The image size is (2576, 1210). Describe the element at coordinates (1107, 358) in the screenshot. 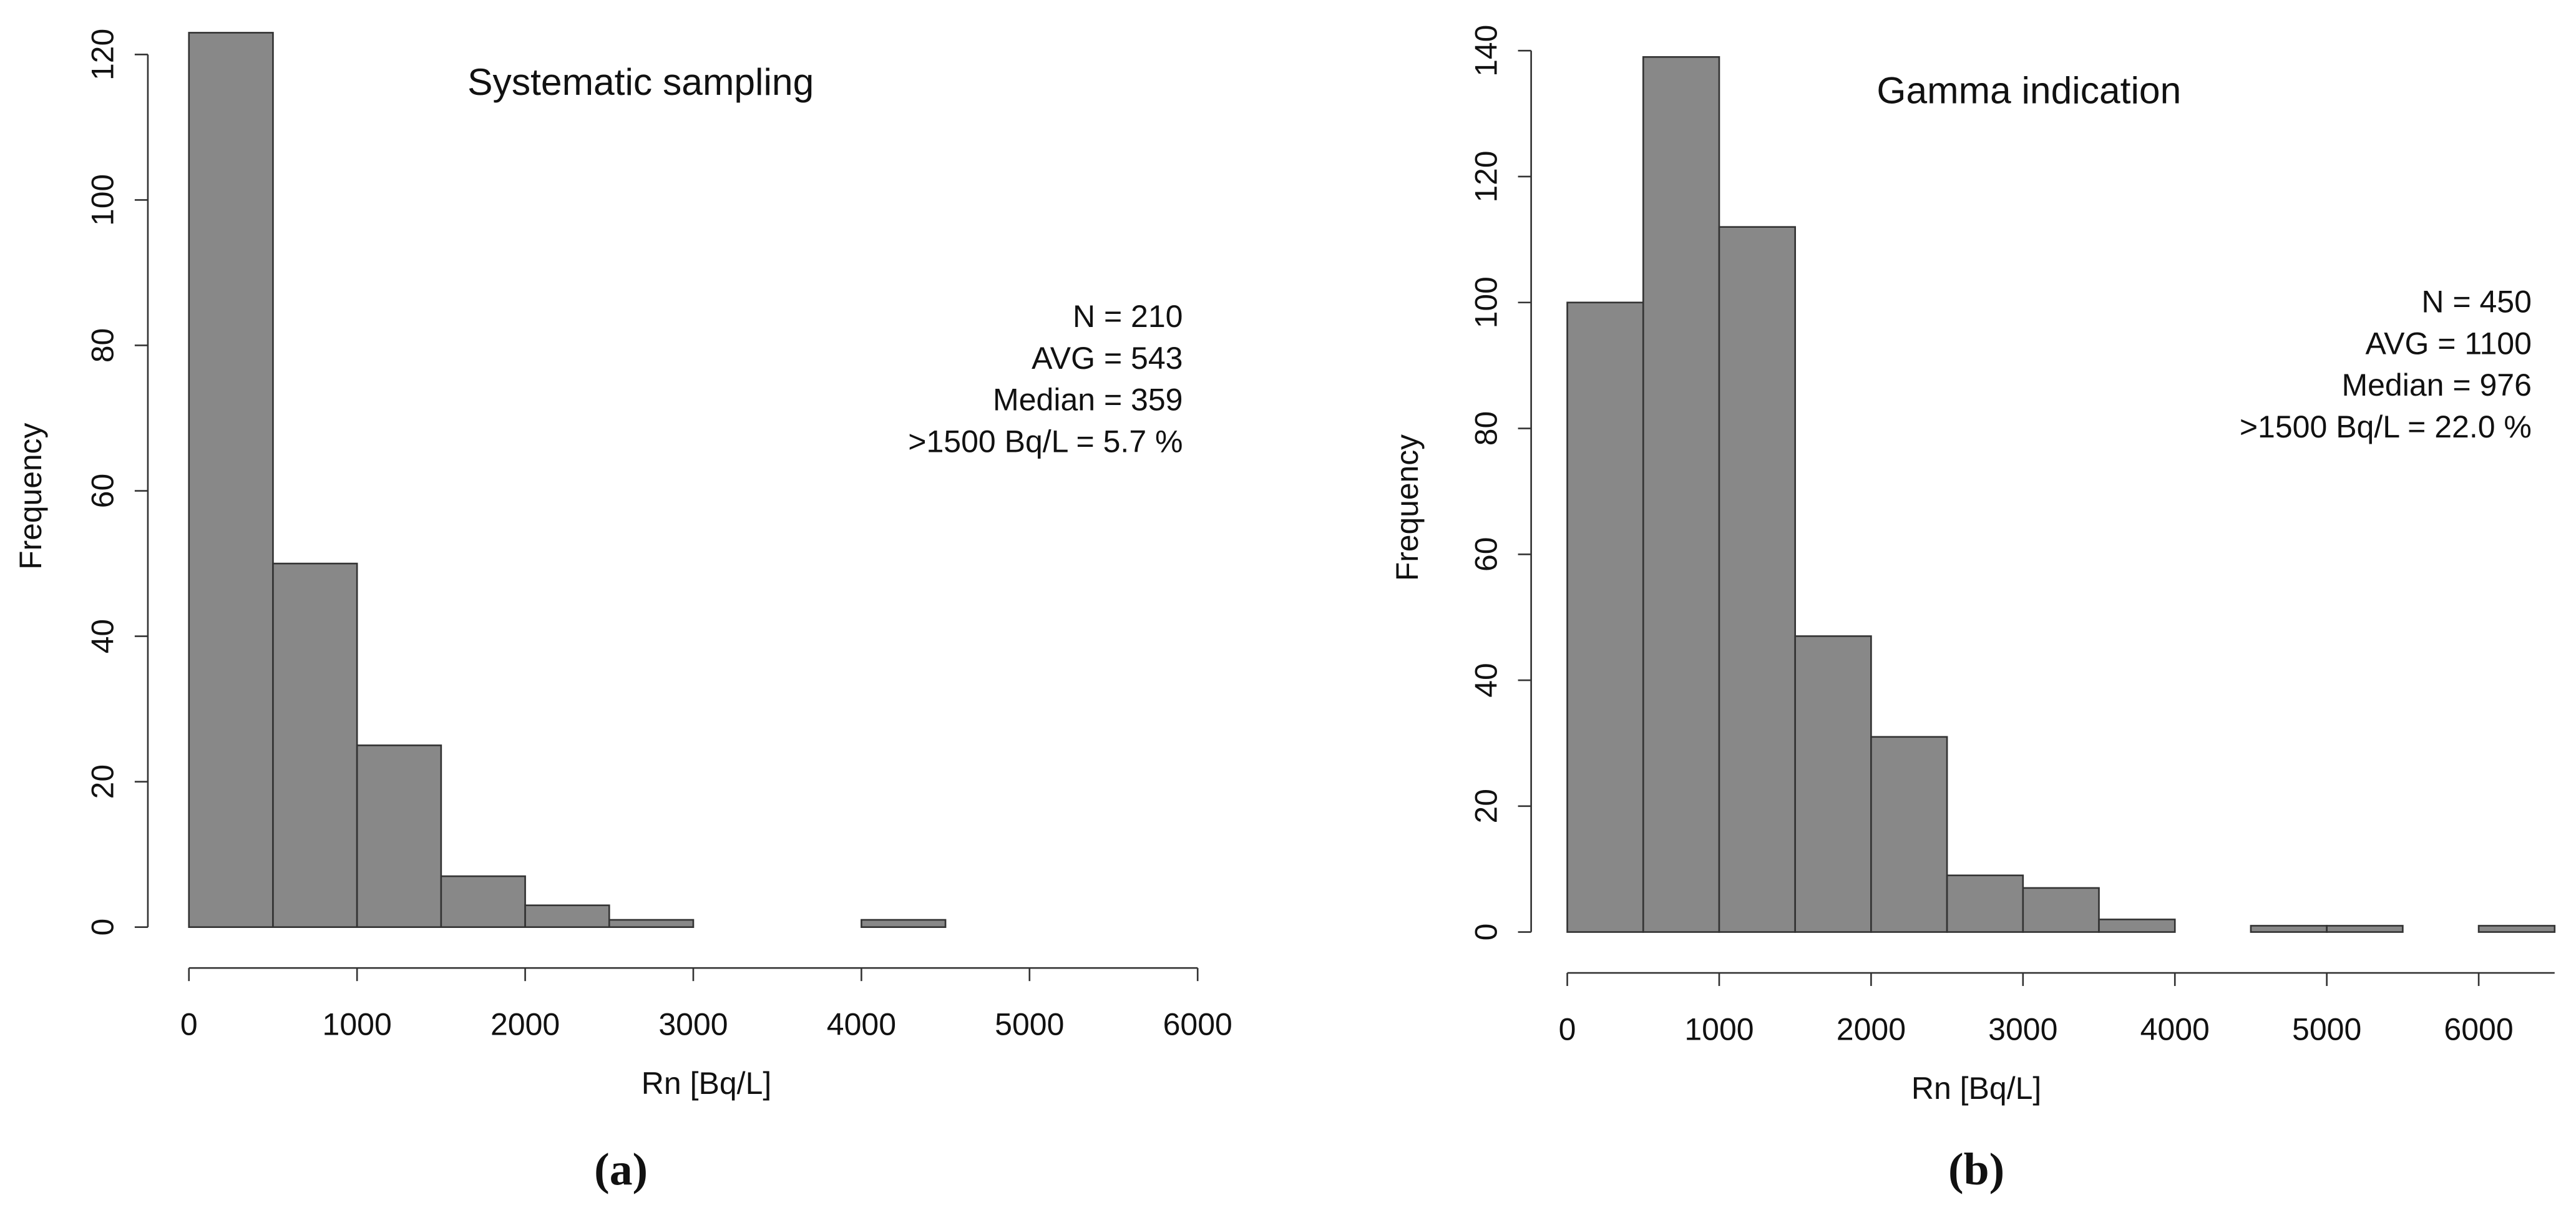

I see `annotation: AVG = 543` at that location.